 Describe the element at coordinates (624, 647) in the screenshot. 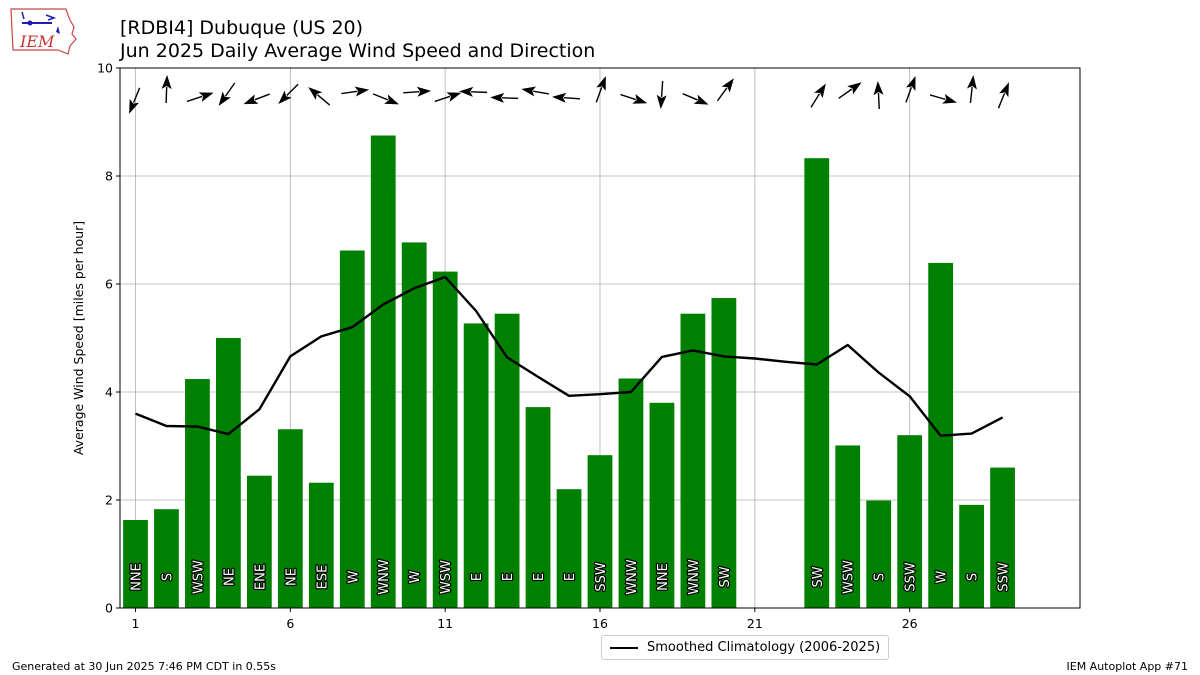

I see `legend-swatch` at that location.